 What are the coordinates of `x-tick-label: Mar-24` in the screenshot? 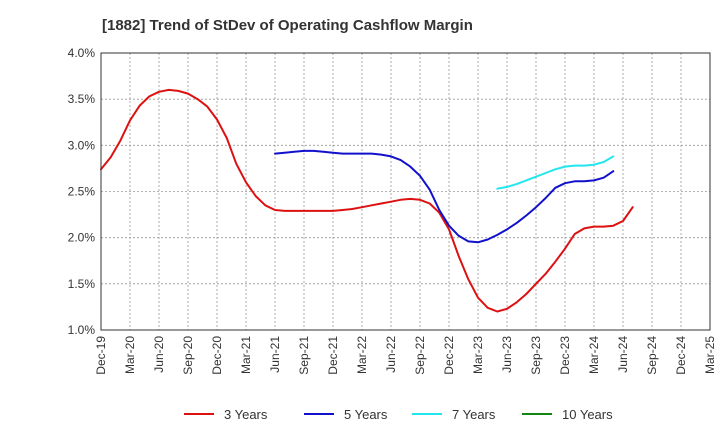 It's located at (594, 355).